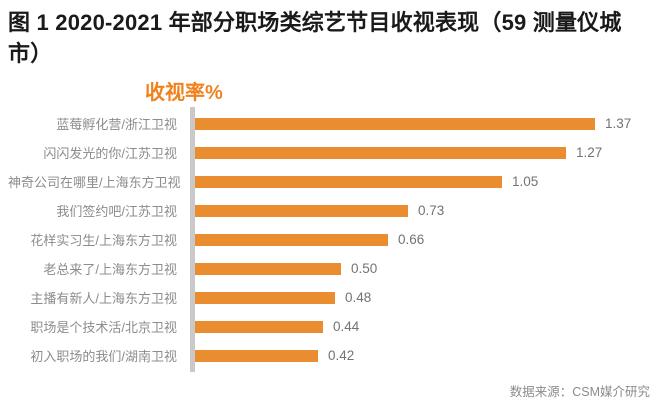  I want to click on category-label: 蓝莓孵化营/浙江卫视, so click(116, 125).